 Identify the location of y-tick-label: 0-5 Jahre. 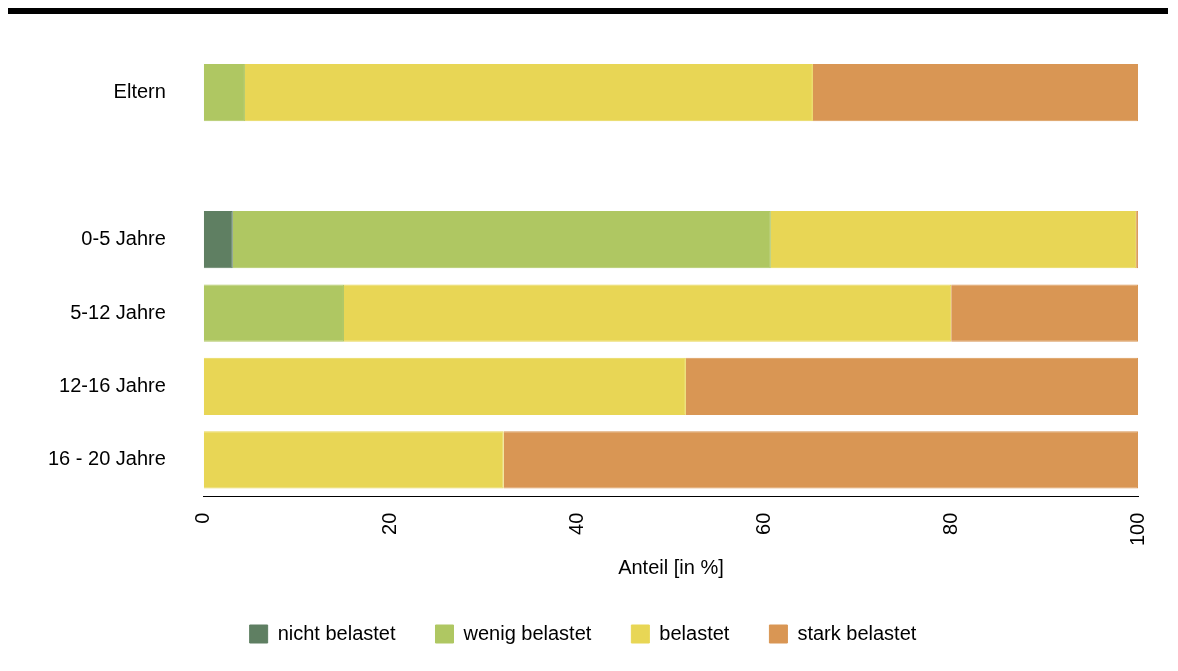
(123, 238).